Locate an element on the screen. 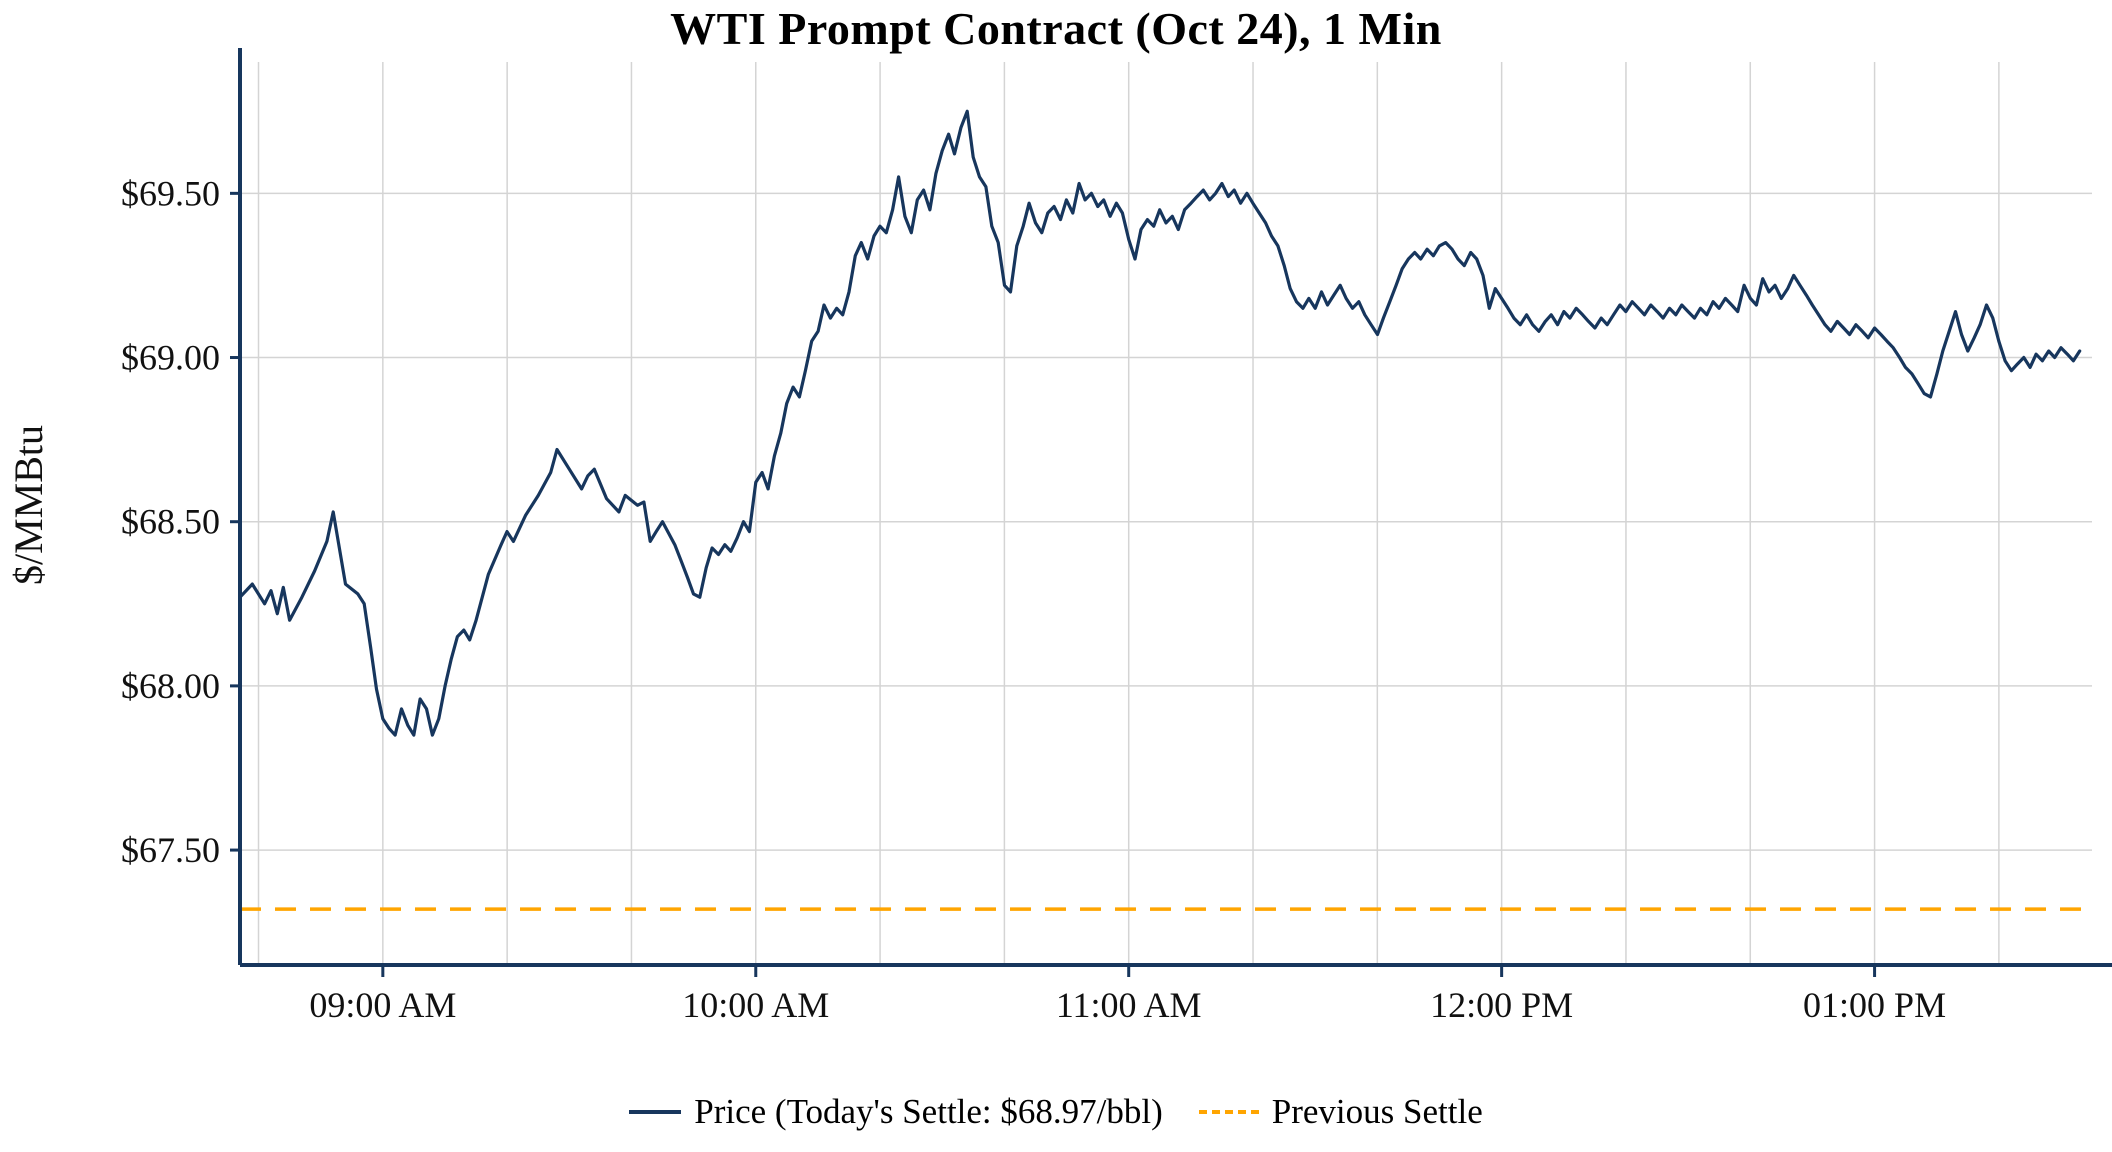 This screenshot has height=1152, width=2112. previous-settle-swatch-icon is located at coordinates (1228, 1112).